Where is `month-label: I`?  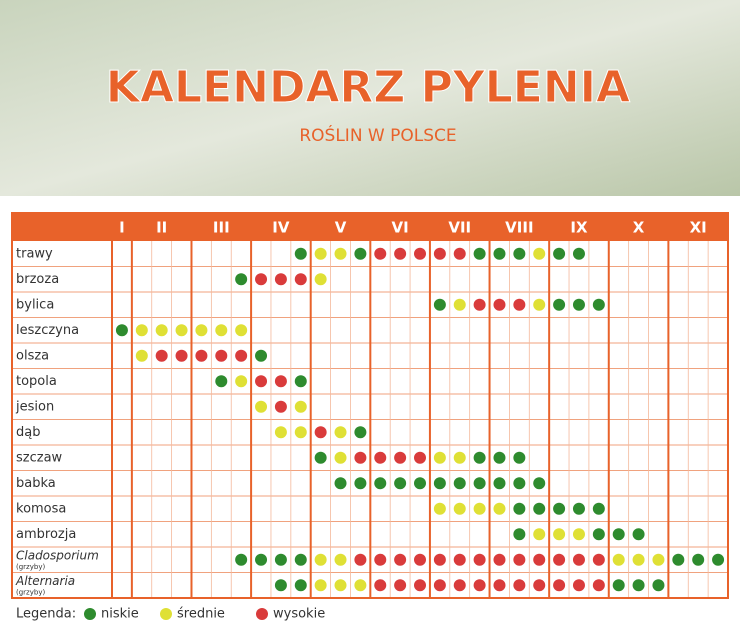 month-label: I is located at coordinates (122, 228).